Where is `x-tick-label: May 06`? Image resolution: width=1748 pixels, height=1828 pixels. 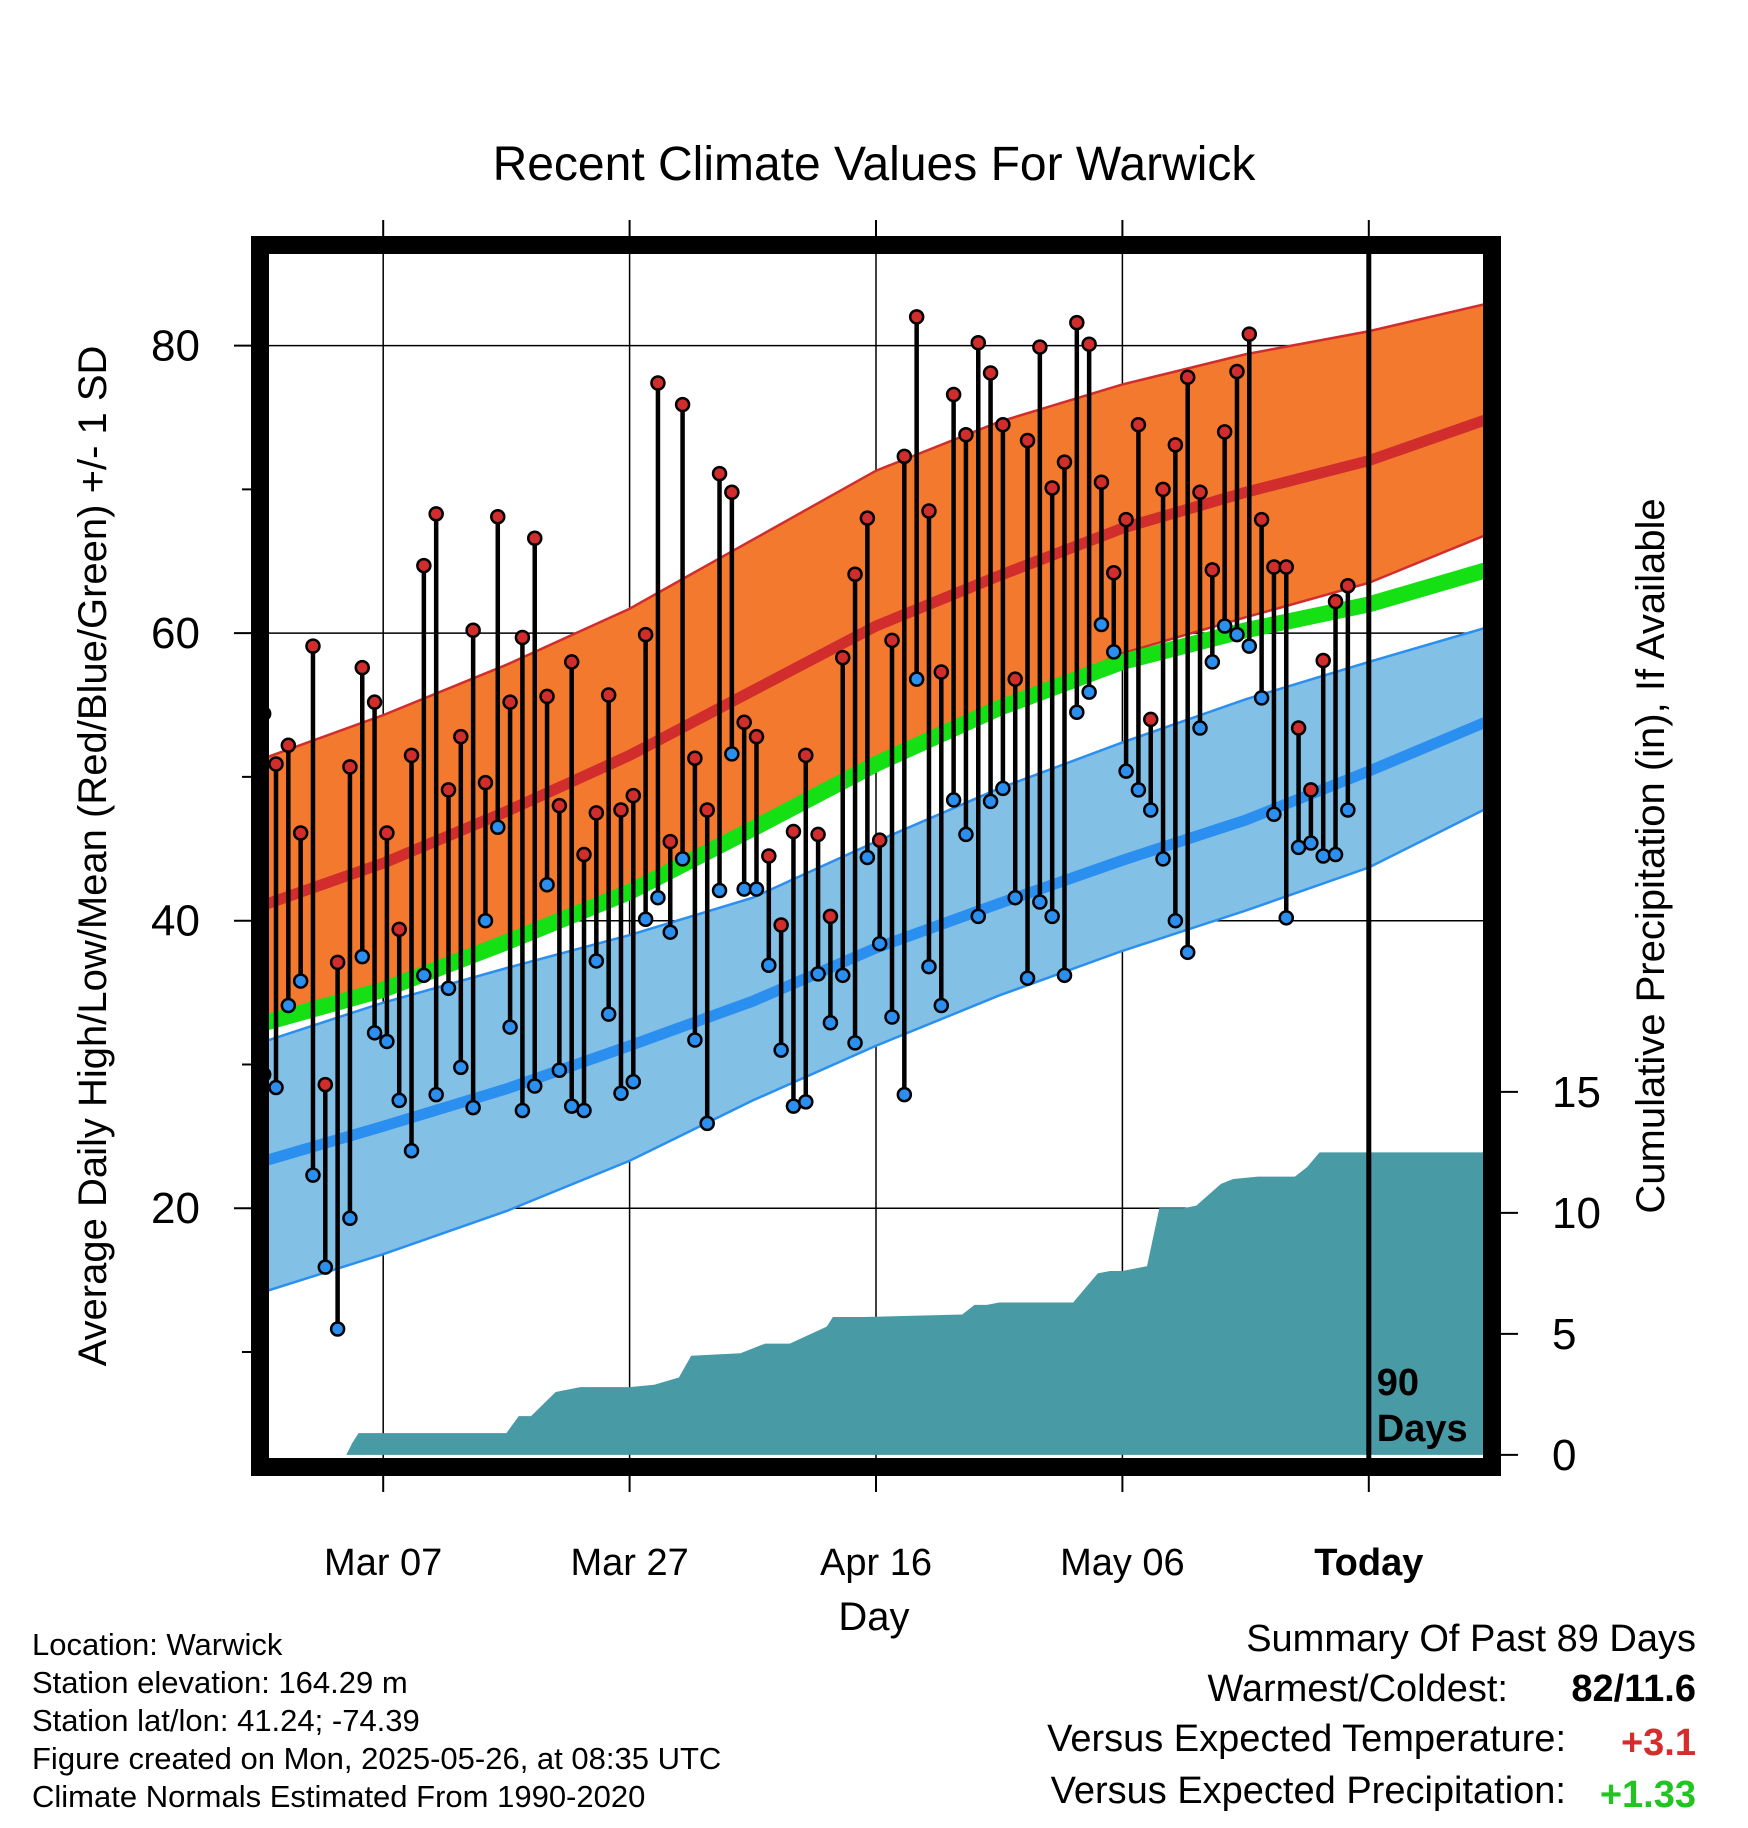
x-tick-label: May 06 is located at coordinates (1122, 1563).